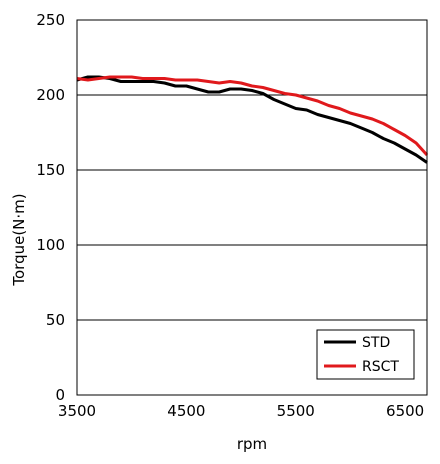 The image size is (440, 464). I want to click on legend-label-rsct: RSCT, so click(380, 367).